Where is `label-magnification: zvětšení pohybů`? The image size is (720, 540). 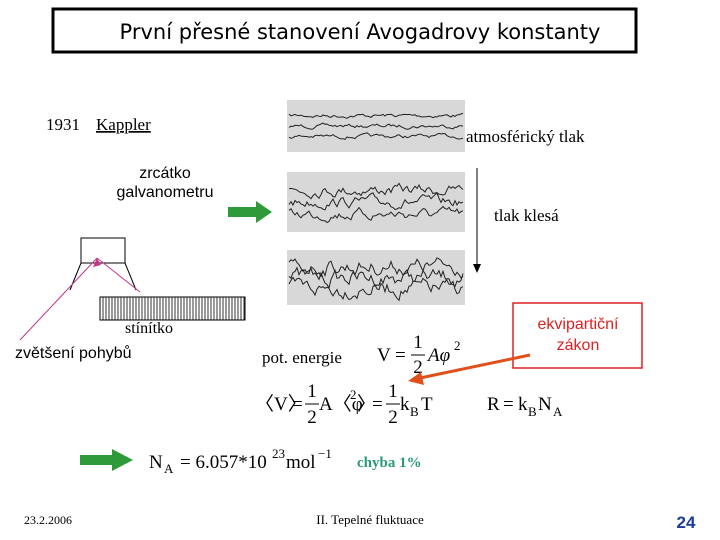 label-magnification: zvětšení pohybů is located at coordinates (73, 353).